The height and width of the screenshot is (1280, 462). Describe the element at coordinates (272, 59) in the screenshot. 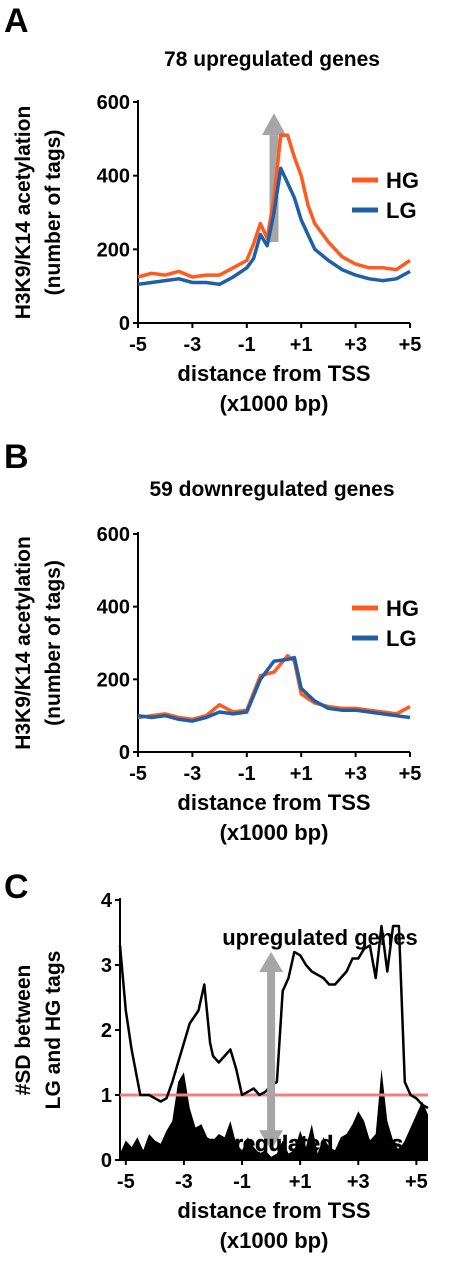

I see `panel-a-title: 78 upregulated genes` at that location.